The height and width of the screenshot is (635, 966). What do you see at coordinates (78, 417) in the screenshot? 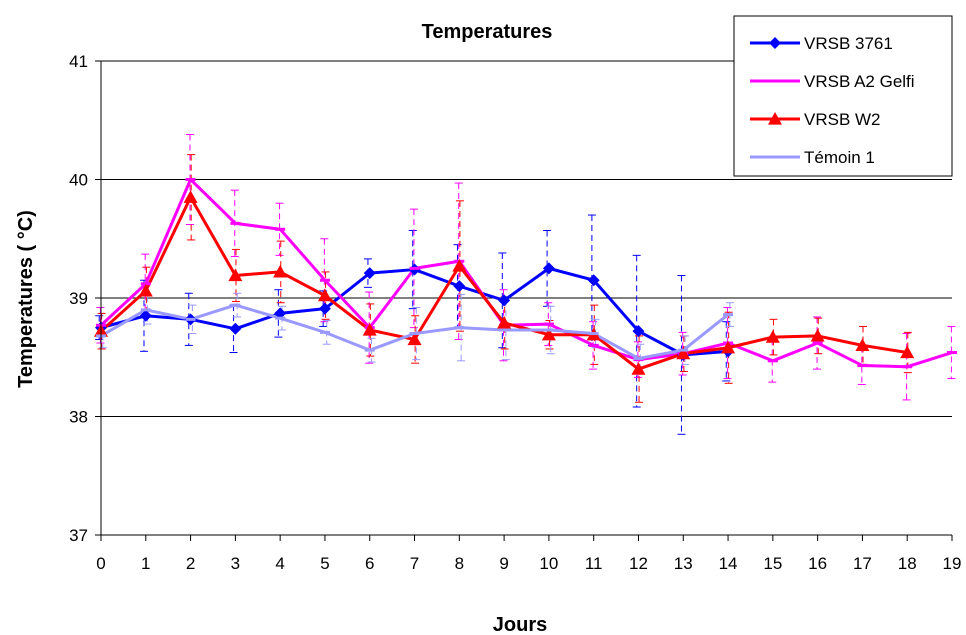
I see `y-tick-label: 38` at bounding box center [78, 417].